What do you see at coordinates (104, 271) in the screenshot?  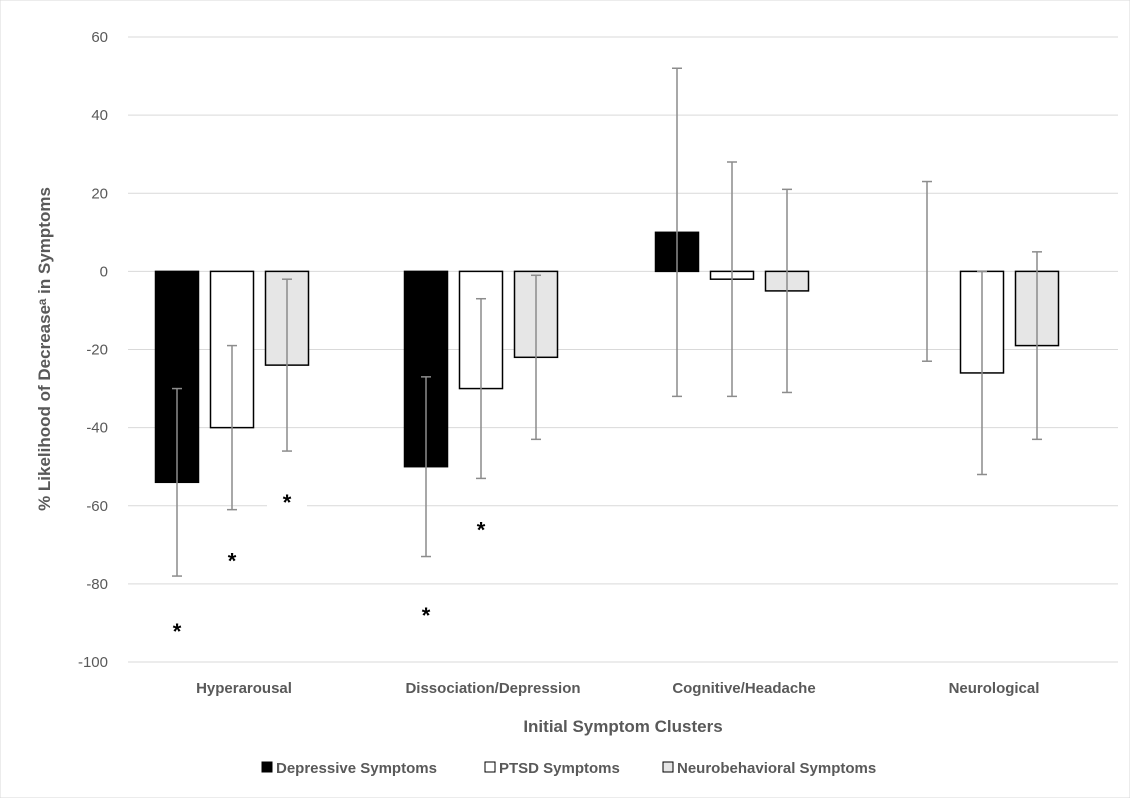 I see `y-tick-label: 0` at bounding box center [104, 271].